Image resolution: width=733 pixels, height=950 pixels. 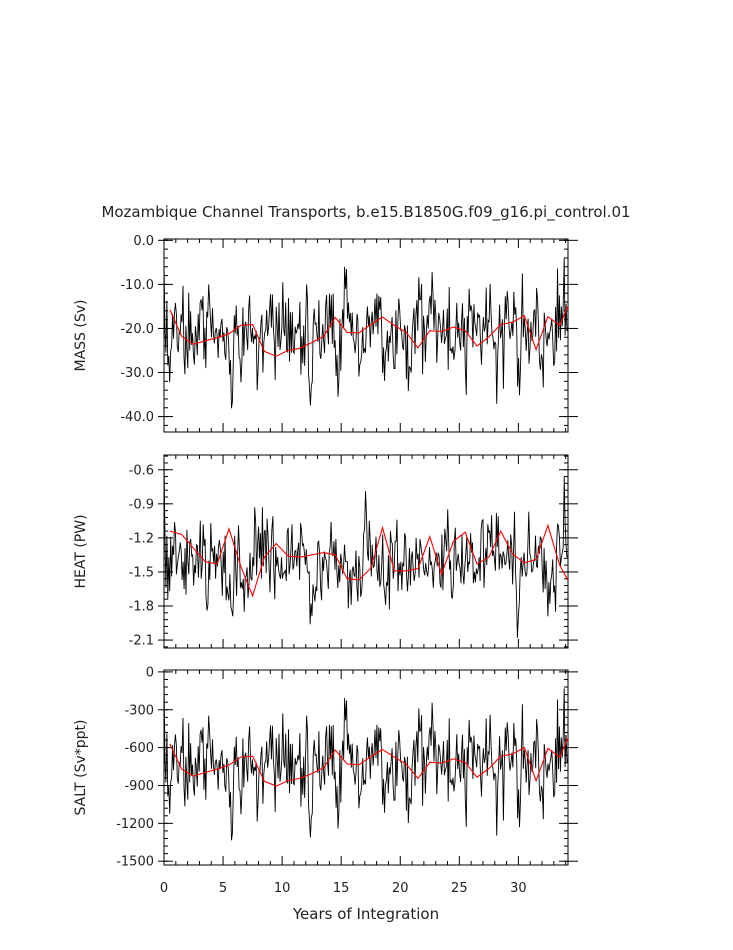 What do you see at coordinates (135, 862) in the screenshot?
I see `salt-y-tick-label: -1500` at bounding box center [135, 862].